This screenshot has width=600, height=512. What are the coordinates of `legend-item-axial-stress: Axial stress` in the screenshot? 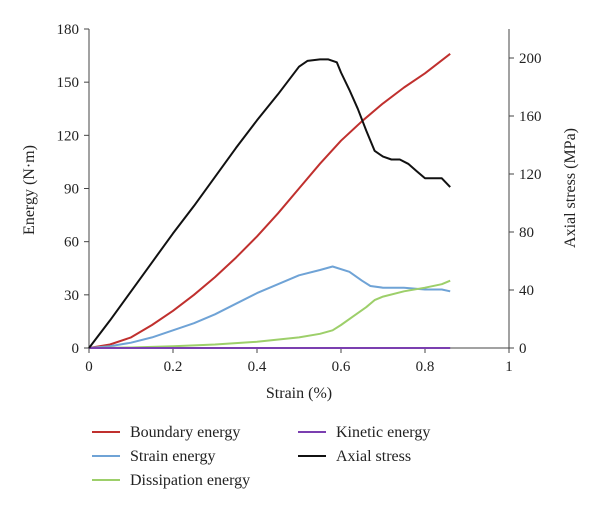 It's located at (354, 456).